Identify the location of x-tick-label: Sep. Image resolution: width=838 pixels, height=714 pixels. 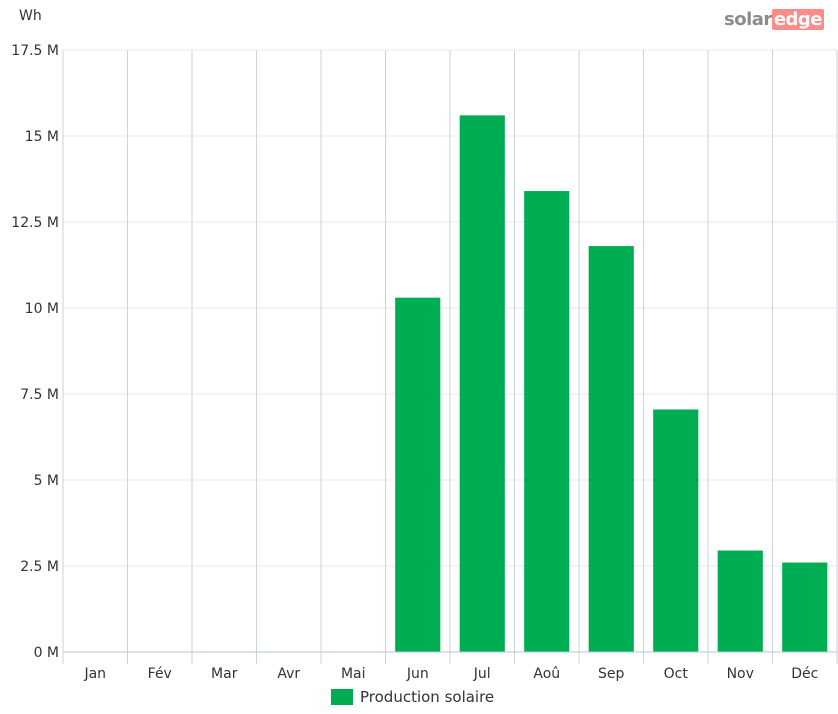
(611, 674).